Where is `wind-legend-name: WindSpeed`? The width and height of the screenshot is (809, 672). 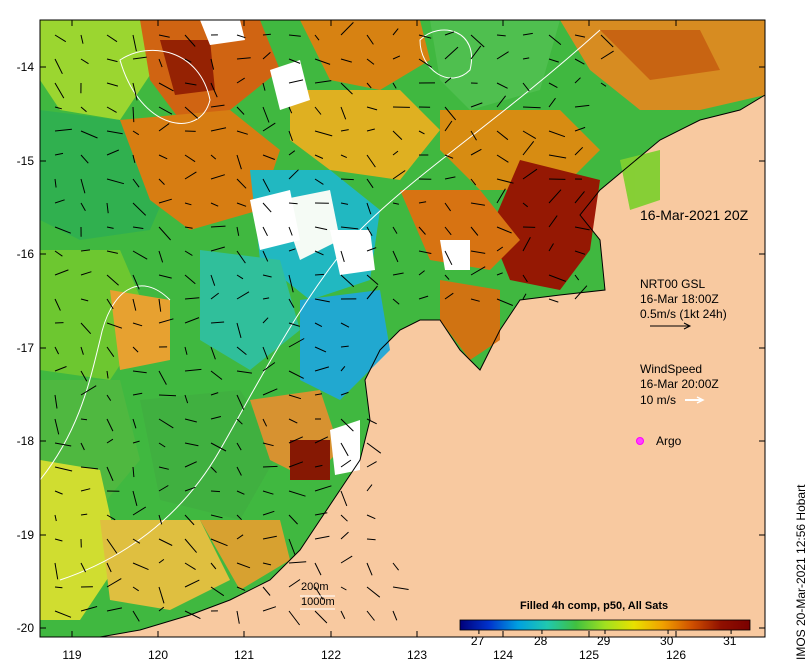 wind-legend-name: WindSpeed is located at coordinates (671, 369).